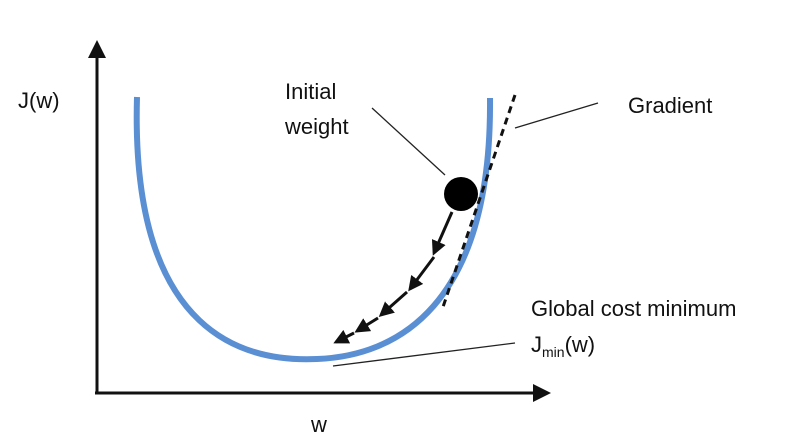  I want to click on gradient-leader-line, so click(556, 115).